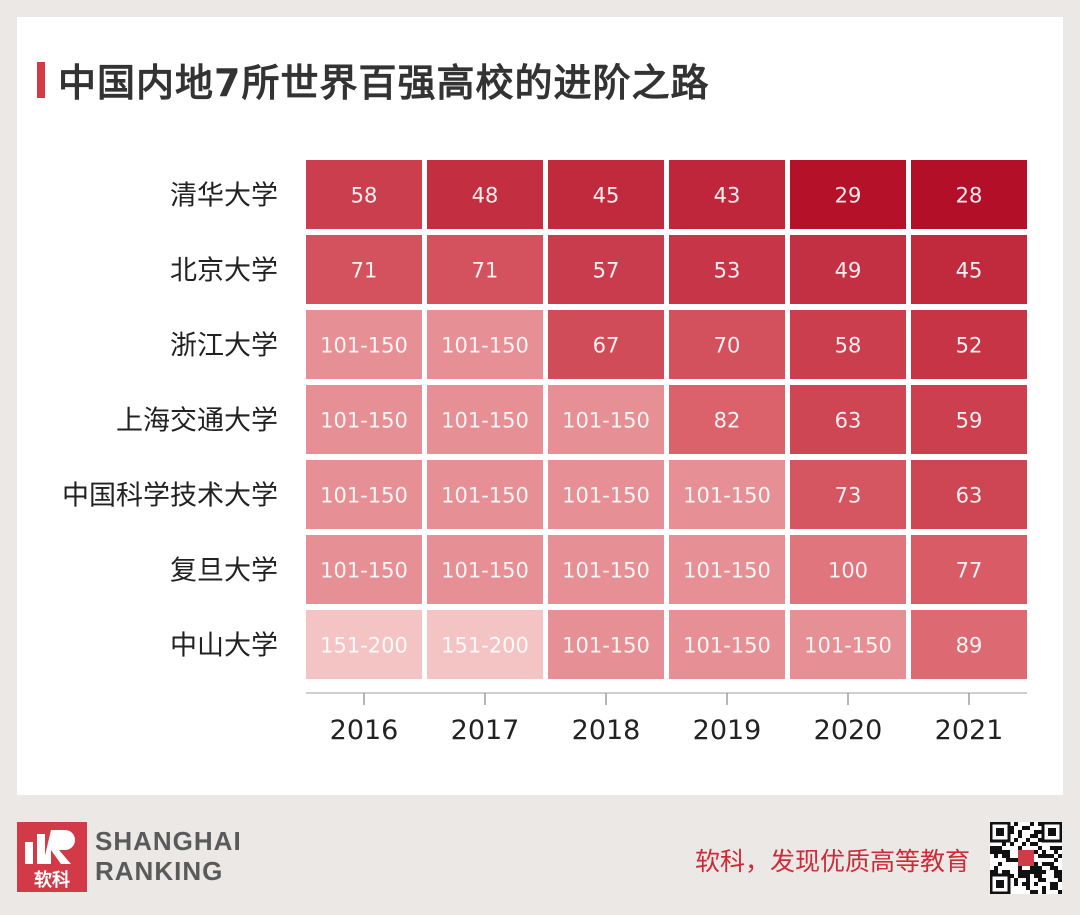  What do you see at coordinates (52, 880) in the screenshot?
I see `logo-text: 软科` at bounding box center [52, 880].